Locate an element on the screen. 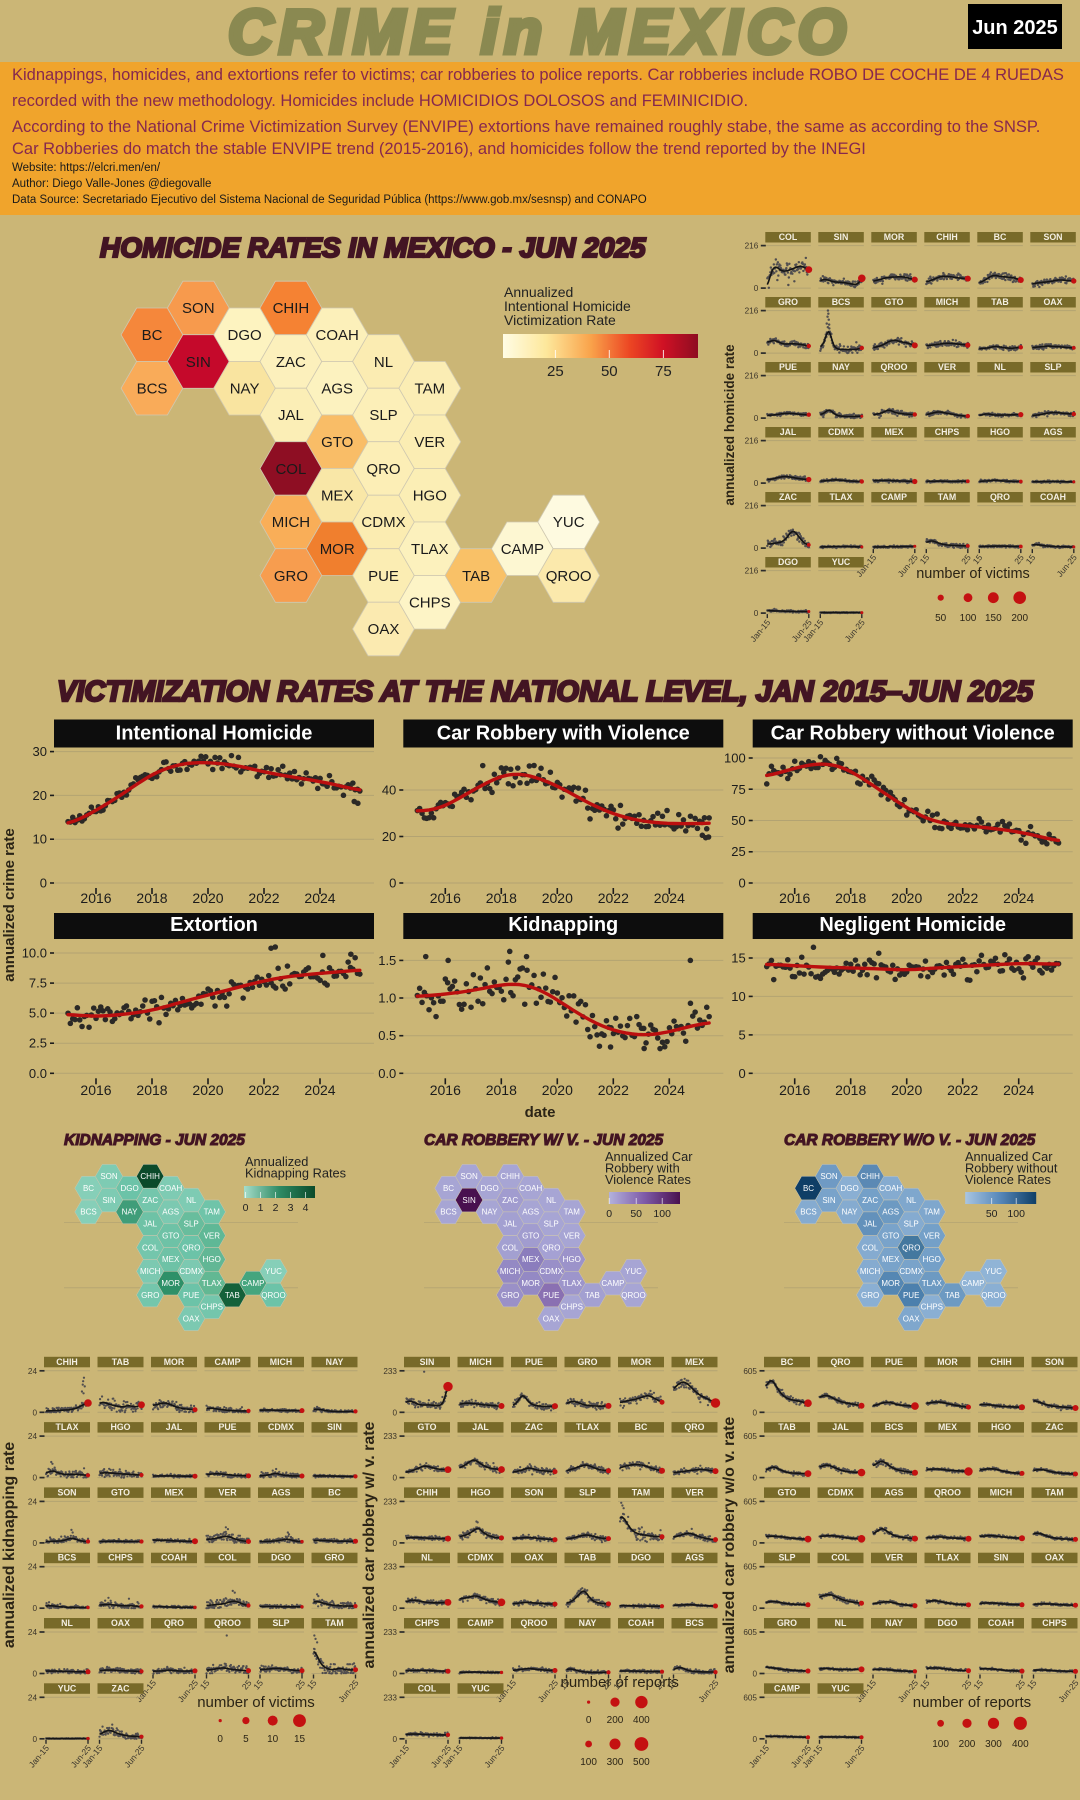 The width and height of the screenshot is (1080, 1800). svg-text: 100 is located at coordinates (940, 1744).